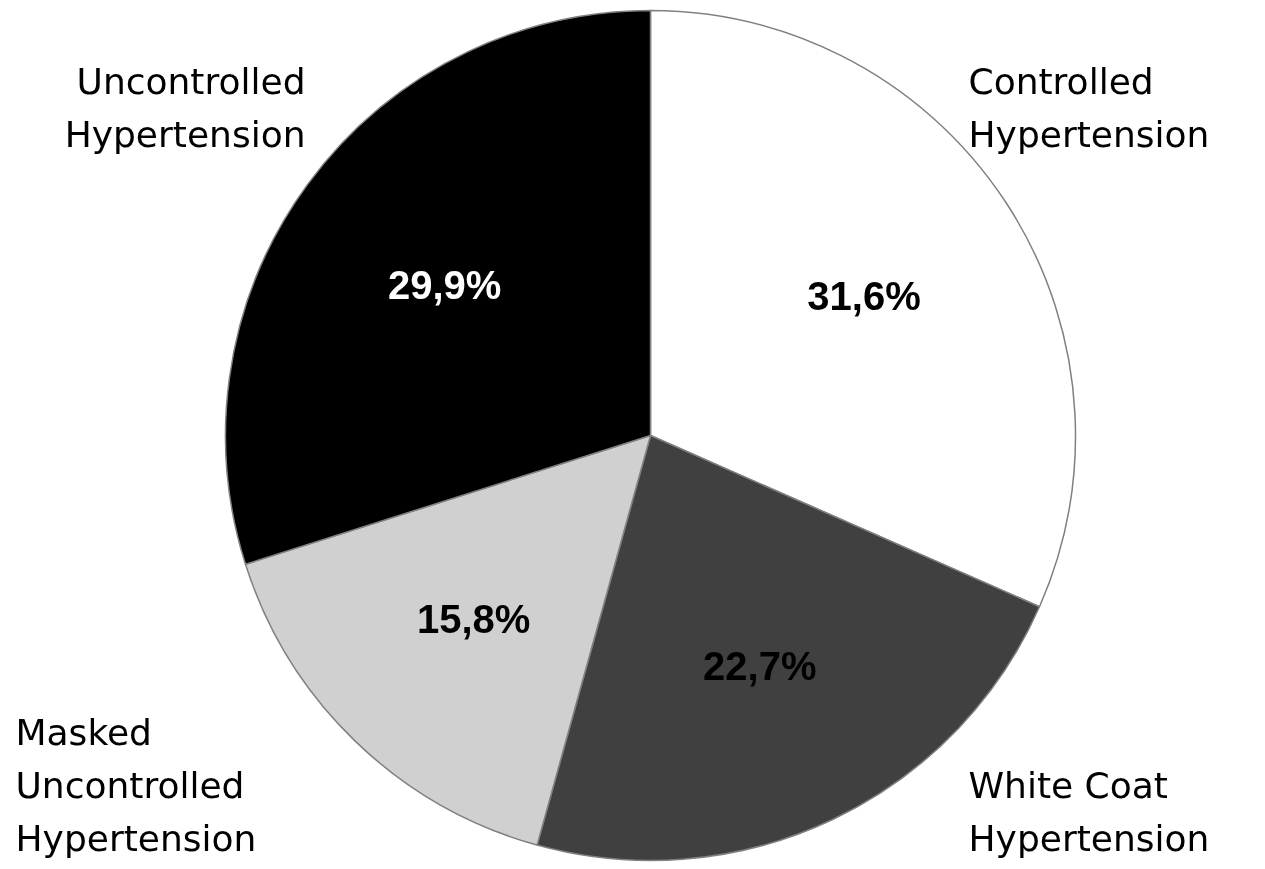  Describe the element at coordinates (1089, 812) in the screenshot. I see `slice-label: White Coat Hypertension` at that location.